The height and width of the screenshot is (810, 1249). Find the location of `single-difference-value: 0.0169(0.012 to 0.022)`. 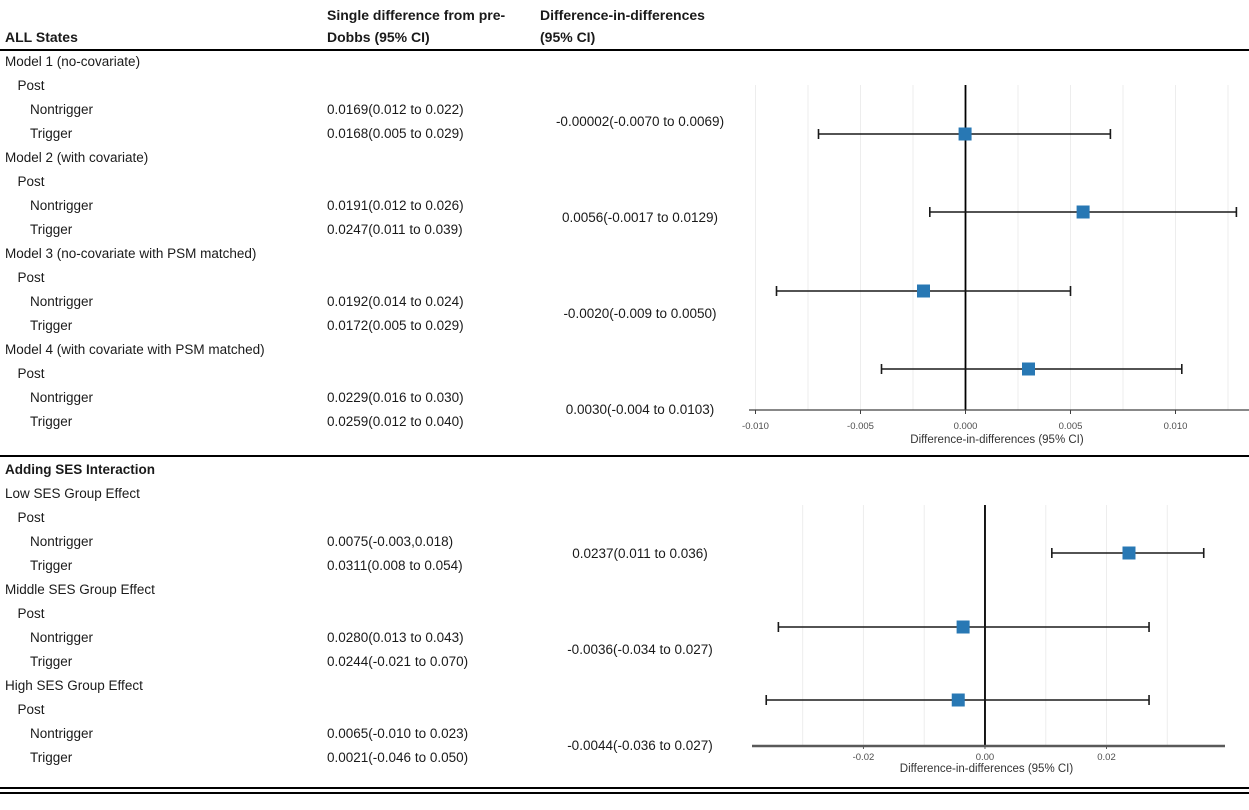

single-difference-value: 0.0169(0.012 to 0.022) is located at coordinates (395, 109).